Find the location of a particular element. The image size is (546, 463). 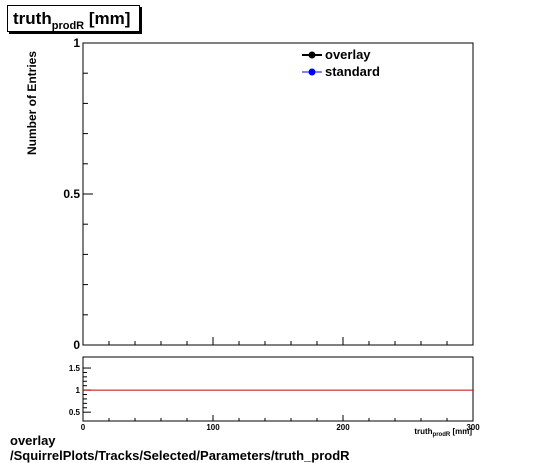

legend-standard-label: standard is located at coordinates (352, 71).